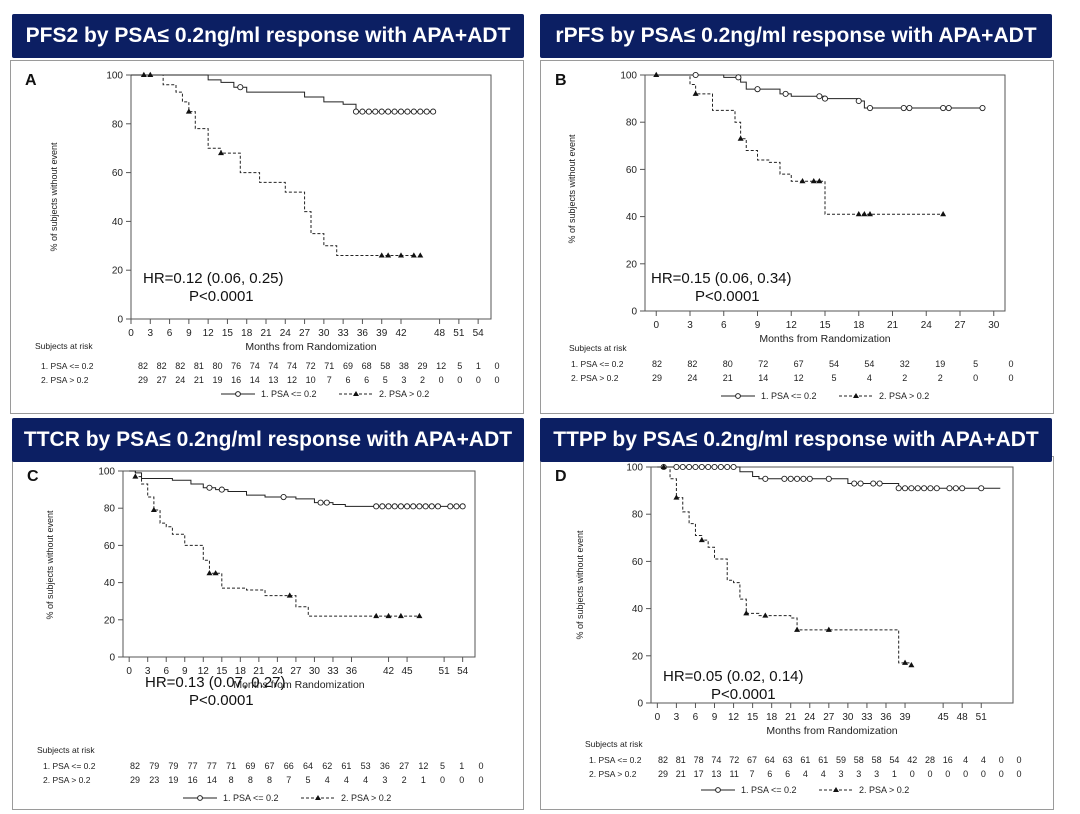 Image resolution: width=1080 pixels, height=814 pixels. What do you see at coordinates (734, 774) in the screenshot?
I see `risk-count: 11` at bounding box center [734, 774].